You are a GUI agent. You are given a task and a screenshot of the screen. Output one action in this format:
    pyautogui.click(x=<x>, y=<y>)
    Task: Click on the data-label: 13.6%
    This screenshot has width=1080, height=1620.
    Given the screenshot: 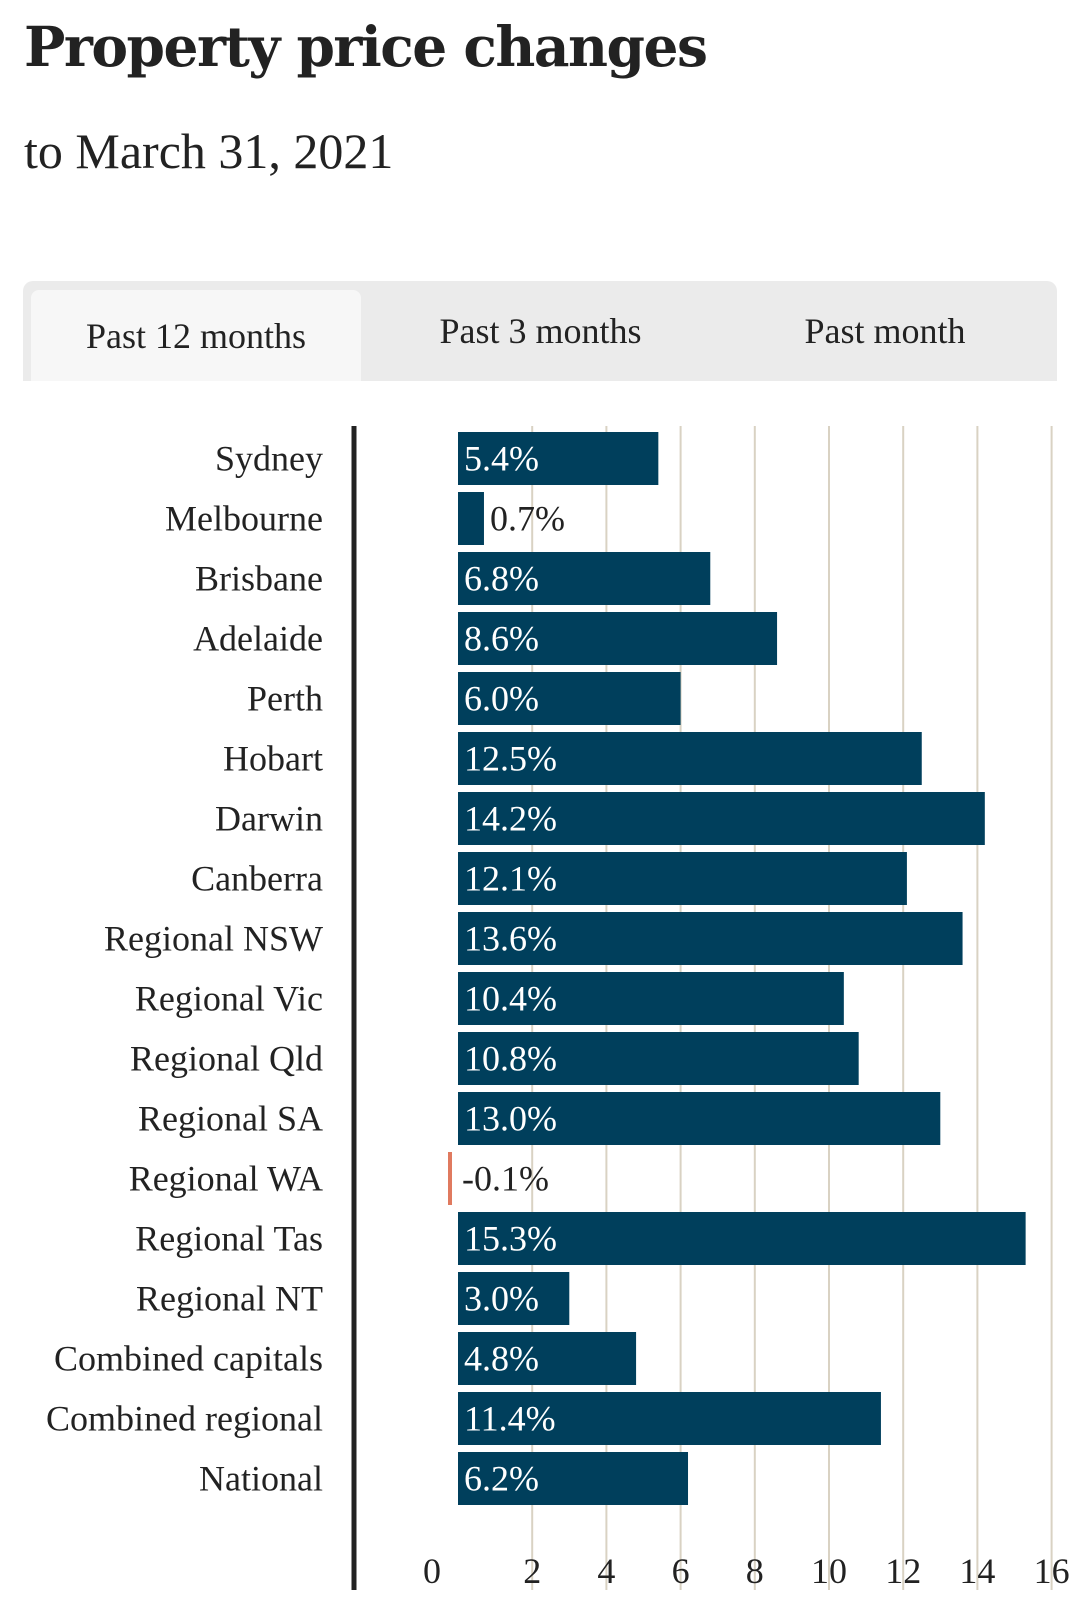 What is the action you would take?
    pyautogui.click(x=510, y=939)
    